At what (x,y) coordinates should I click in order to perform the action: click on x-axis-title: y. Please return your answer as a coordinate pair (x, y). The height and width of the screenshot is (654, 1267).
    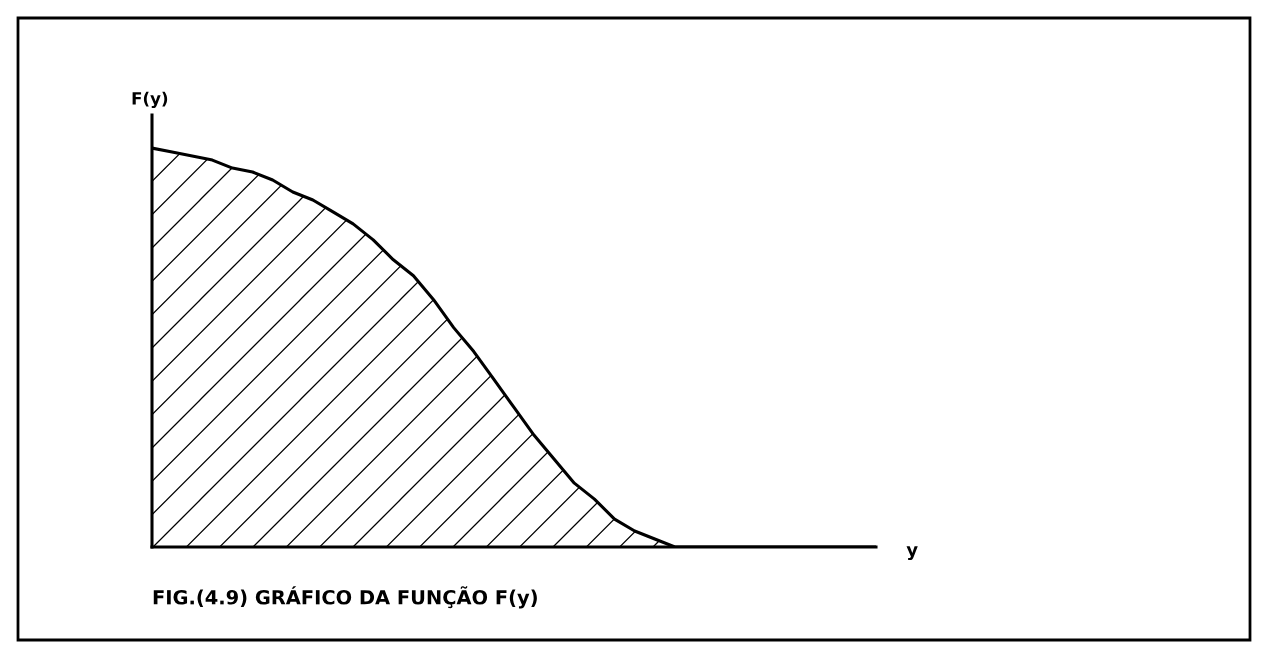
    Looking at the image, I should click on (912, 553).